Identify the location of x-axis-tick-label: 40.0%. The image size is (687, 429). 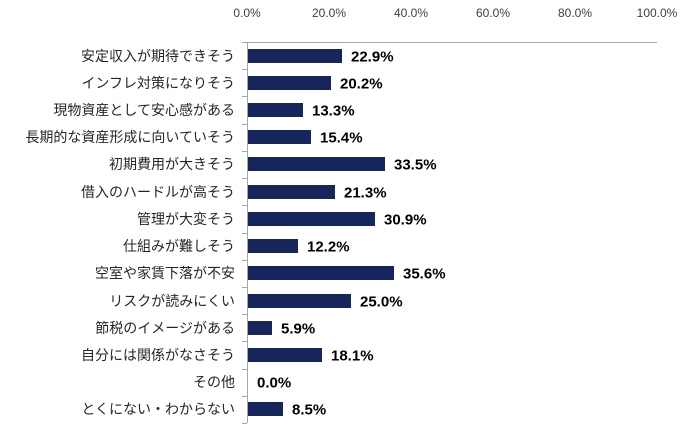
(411, 13).